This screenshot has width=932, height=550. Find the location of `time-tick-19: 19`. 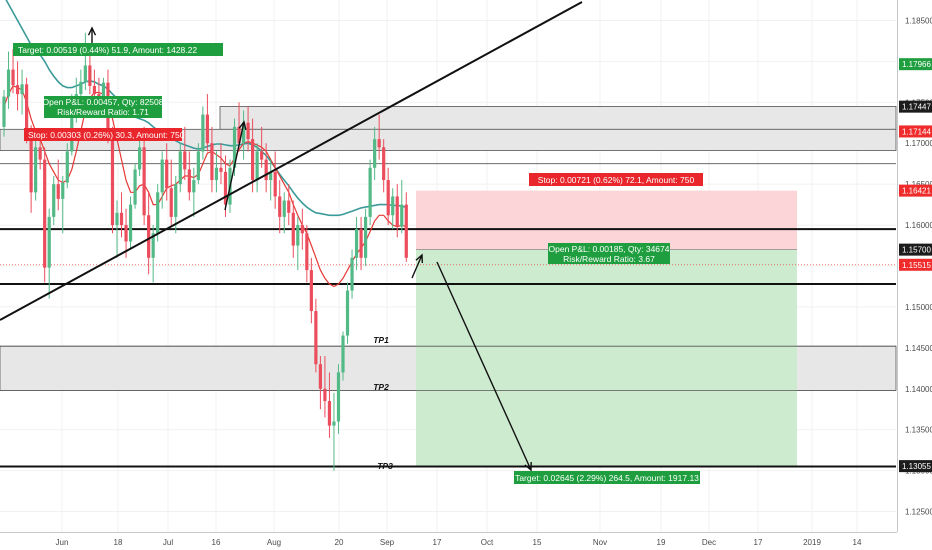

time-tick-19: 19 is located at coordinates (661, 542).